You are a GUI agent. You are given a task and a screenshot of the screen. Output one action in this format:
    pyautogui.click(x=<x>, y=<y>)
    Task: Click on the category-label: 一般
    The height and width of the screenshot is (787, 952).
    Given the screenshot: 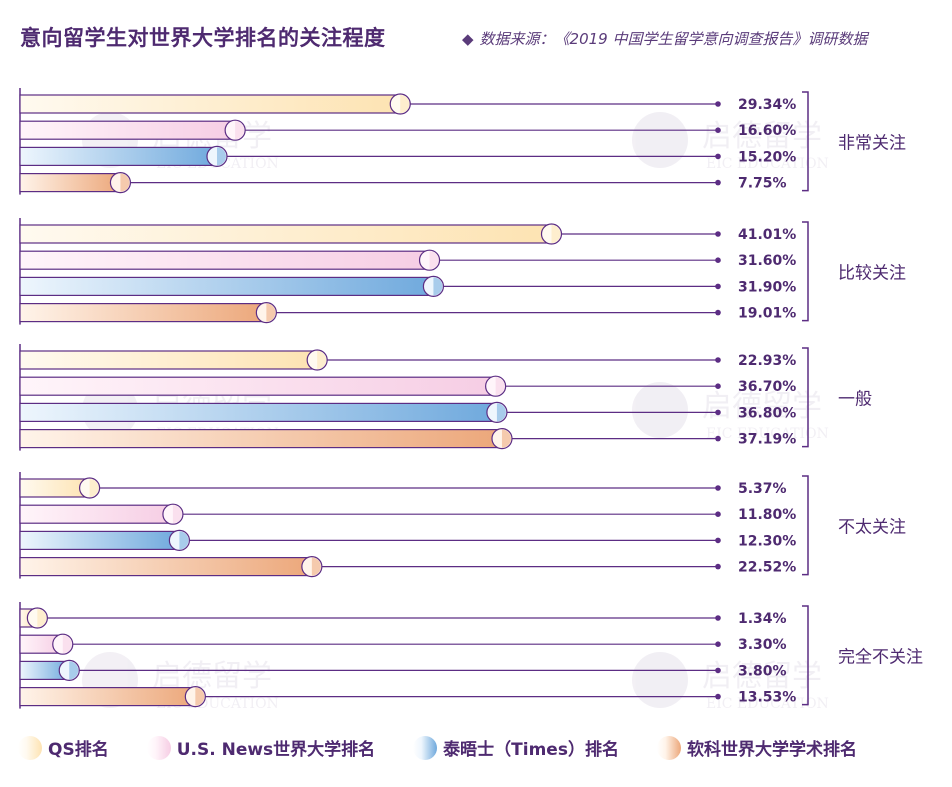 What is the action you would take?
    pyautogui.click(x=855, y=399)
    